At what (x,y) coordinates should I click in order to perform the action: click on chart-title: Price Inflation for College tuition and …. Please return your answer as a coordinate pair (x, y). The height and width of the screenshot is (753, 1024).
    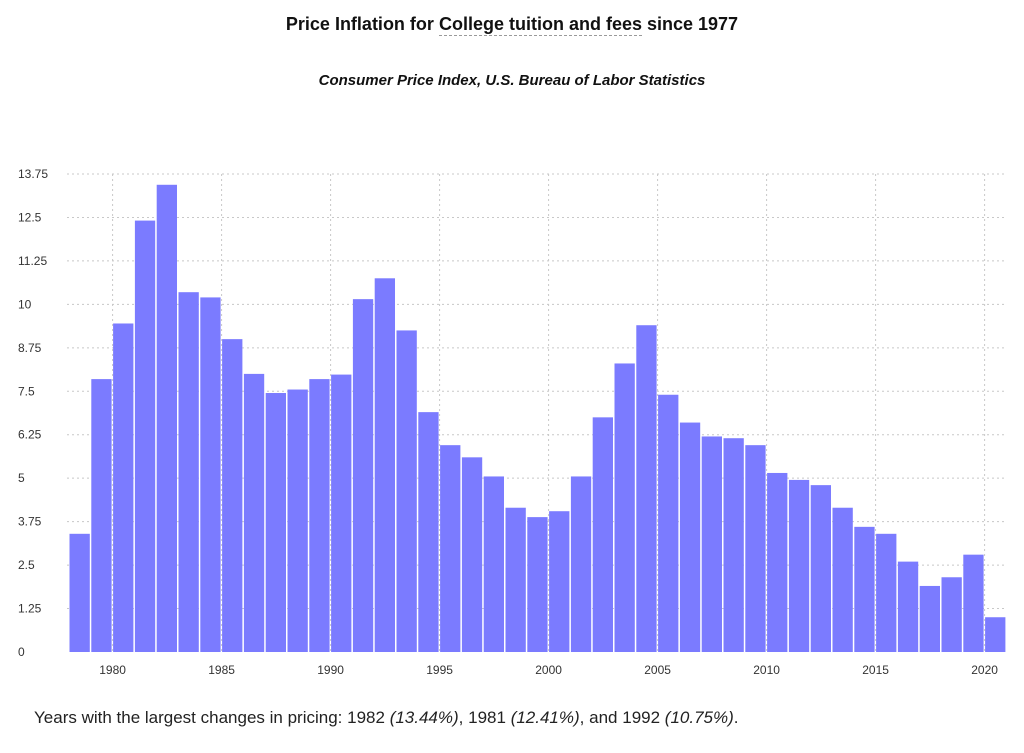
    Looking at the image, I should click on (512, 25).